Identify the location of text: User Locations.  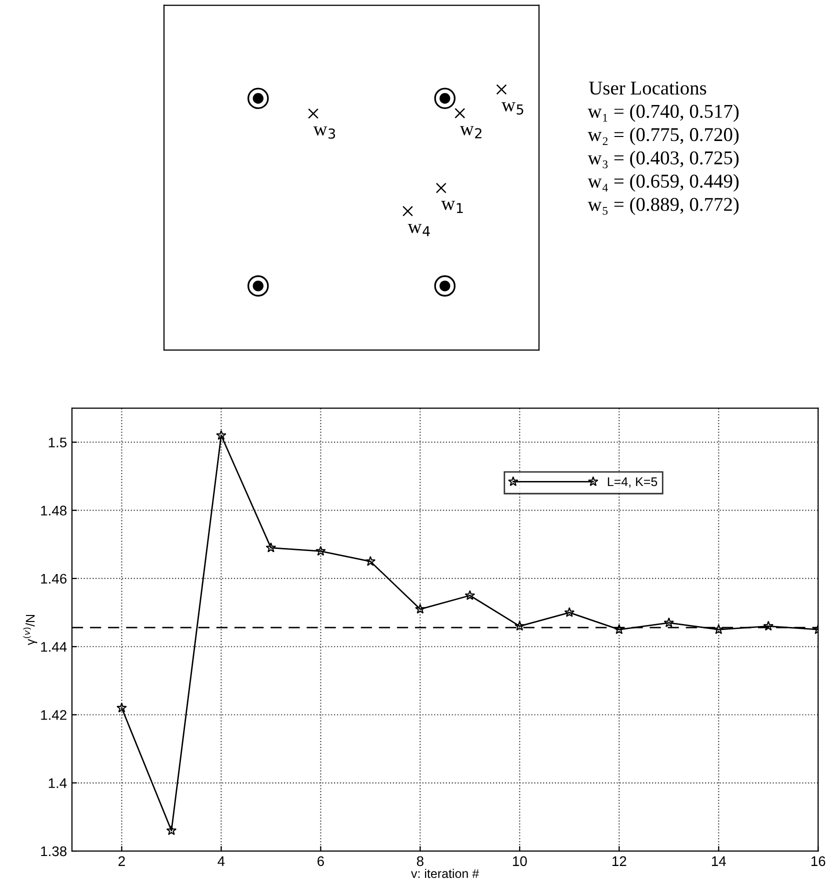
(647, 88).